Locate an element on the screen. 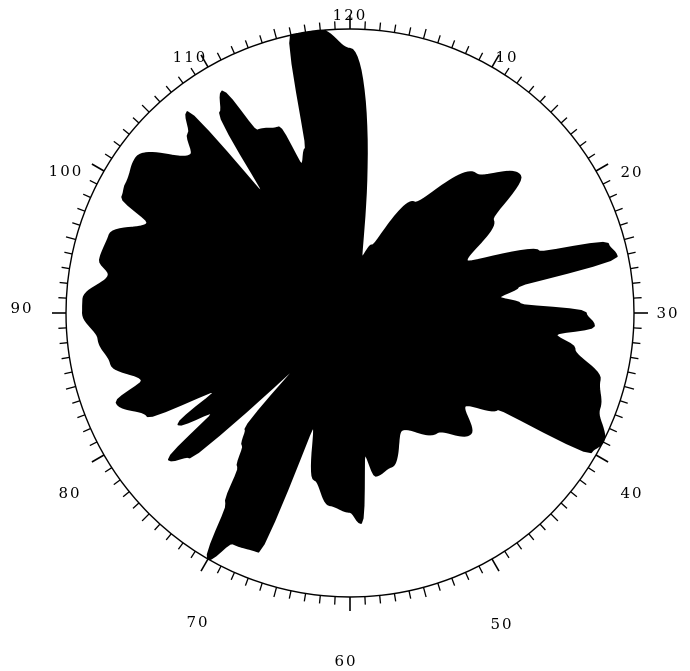 Image resolution: width=690 pixels, height=671 pixels. label-20: 20 is located at coordinates (631, 172).